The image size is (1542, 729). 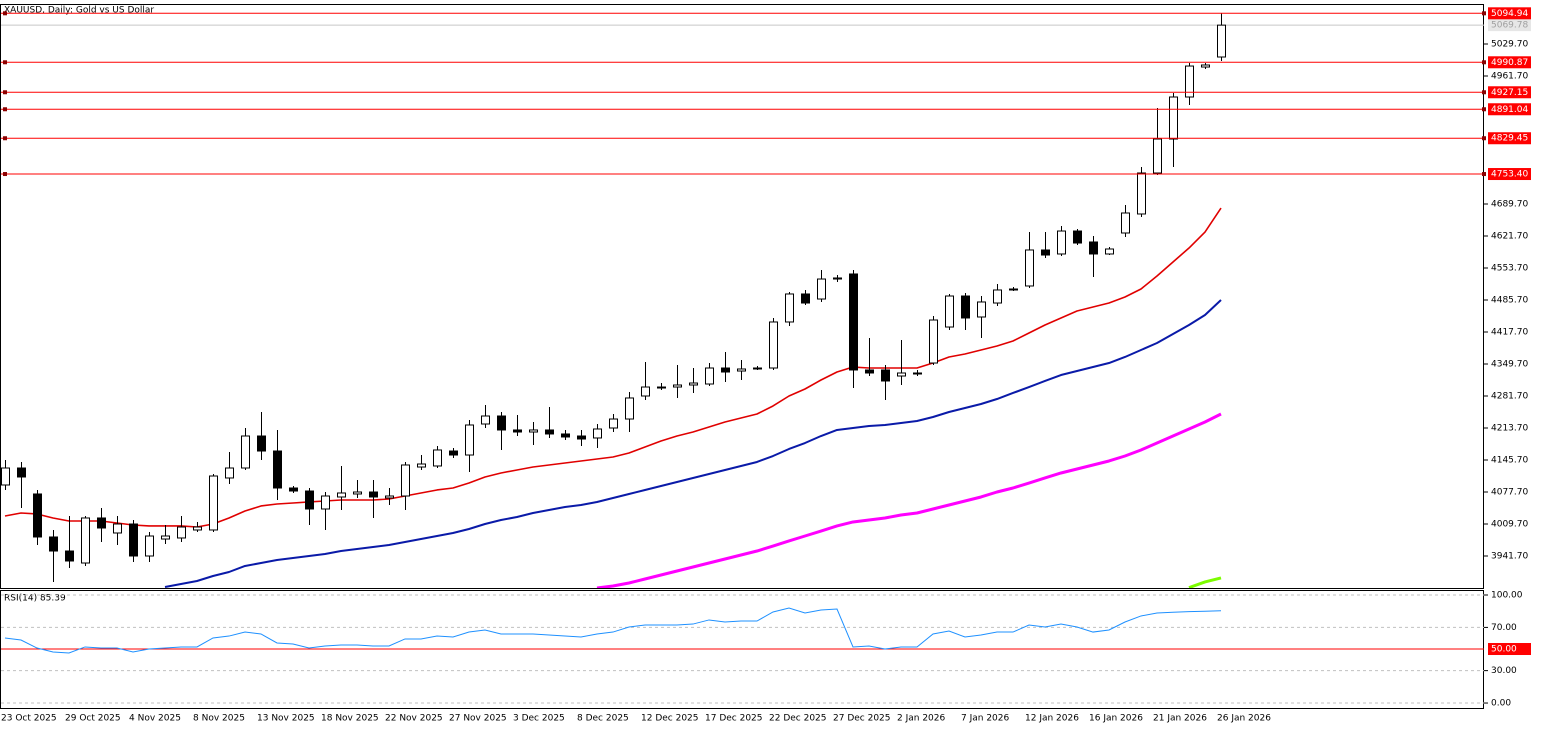 What do you see at coordinates (29, 719) in the screenshot?
I see `x-tick-label: 23 Oct 2025` at bounding box center [29, 719].